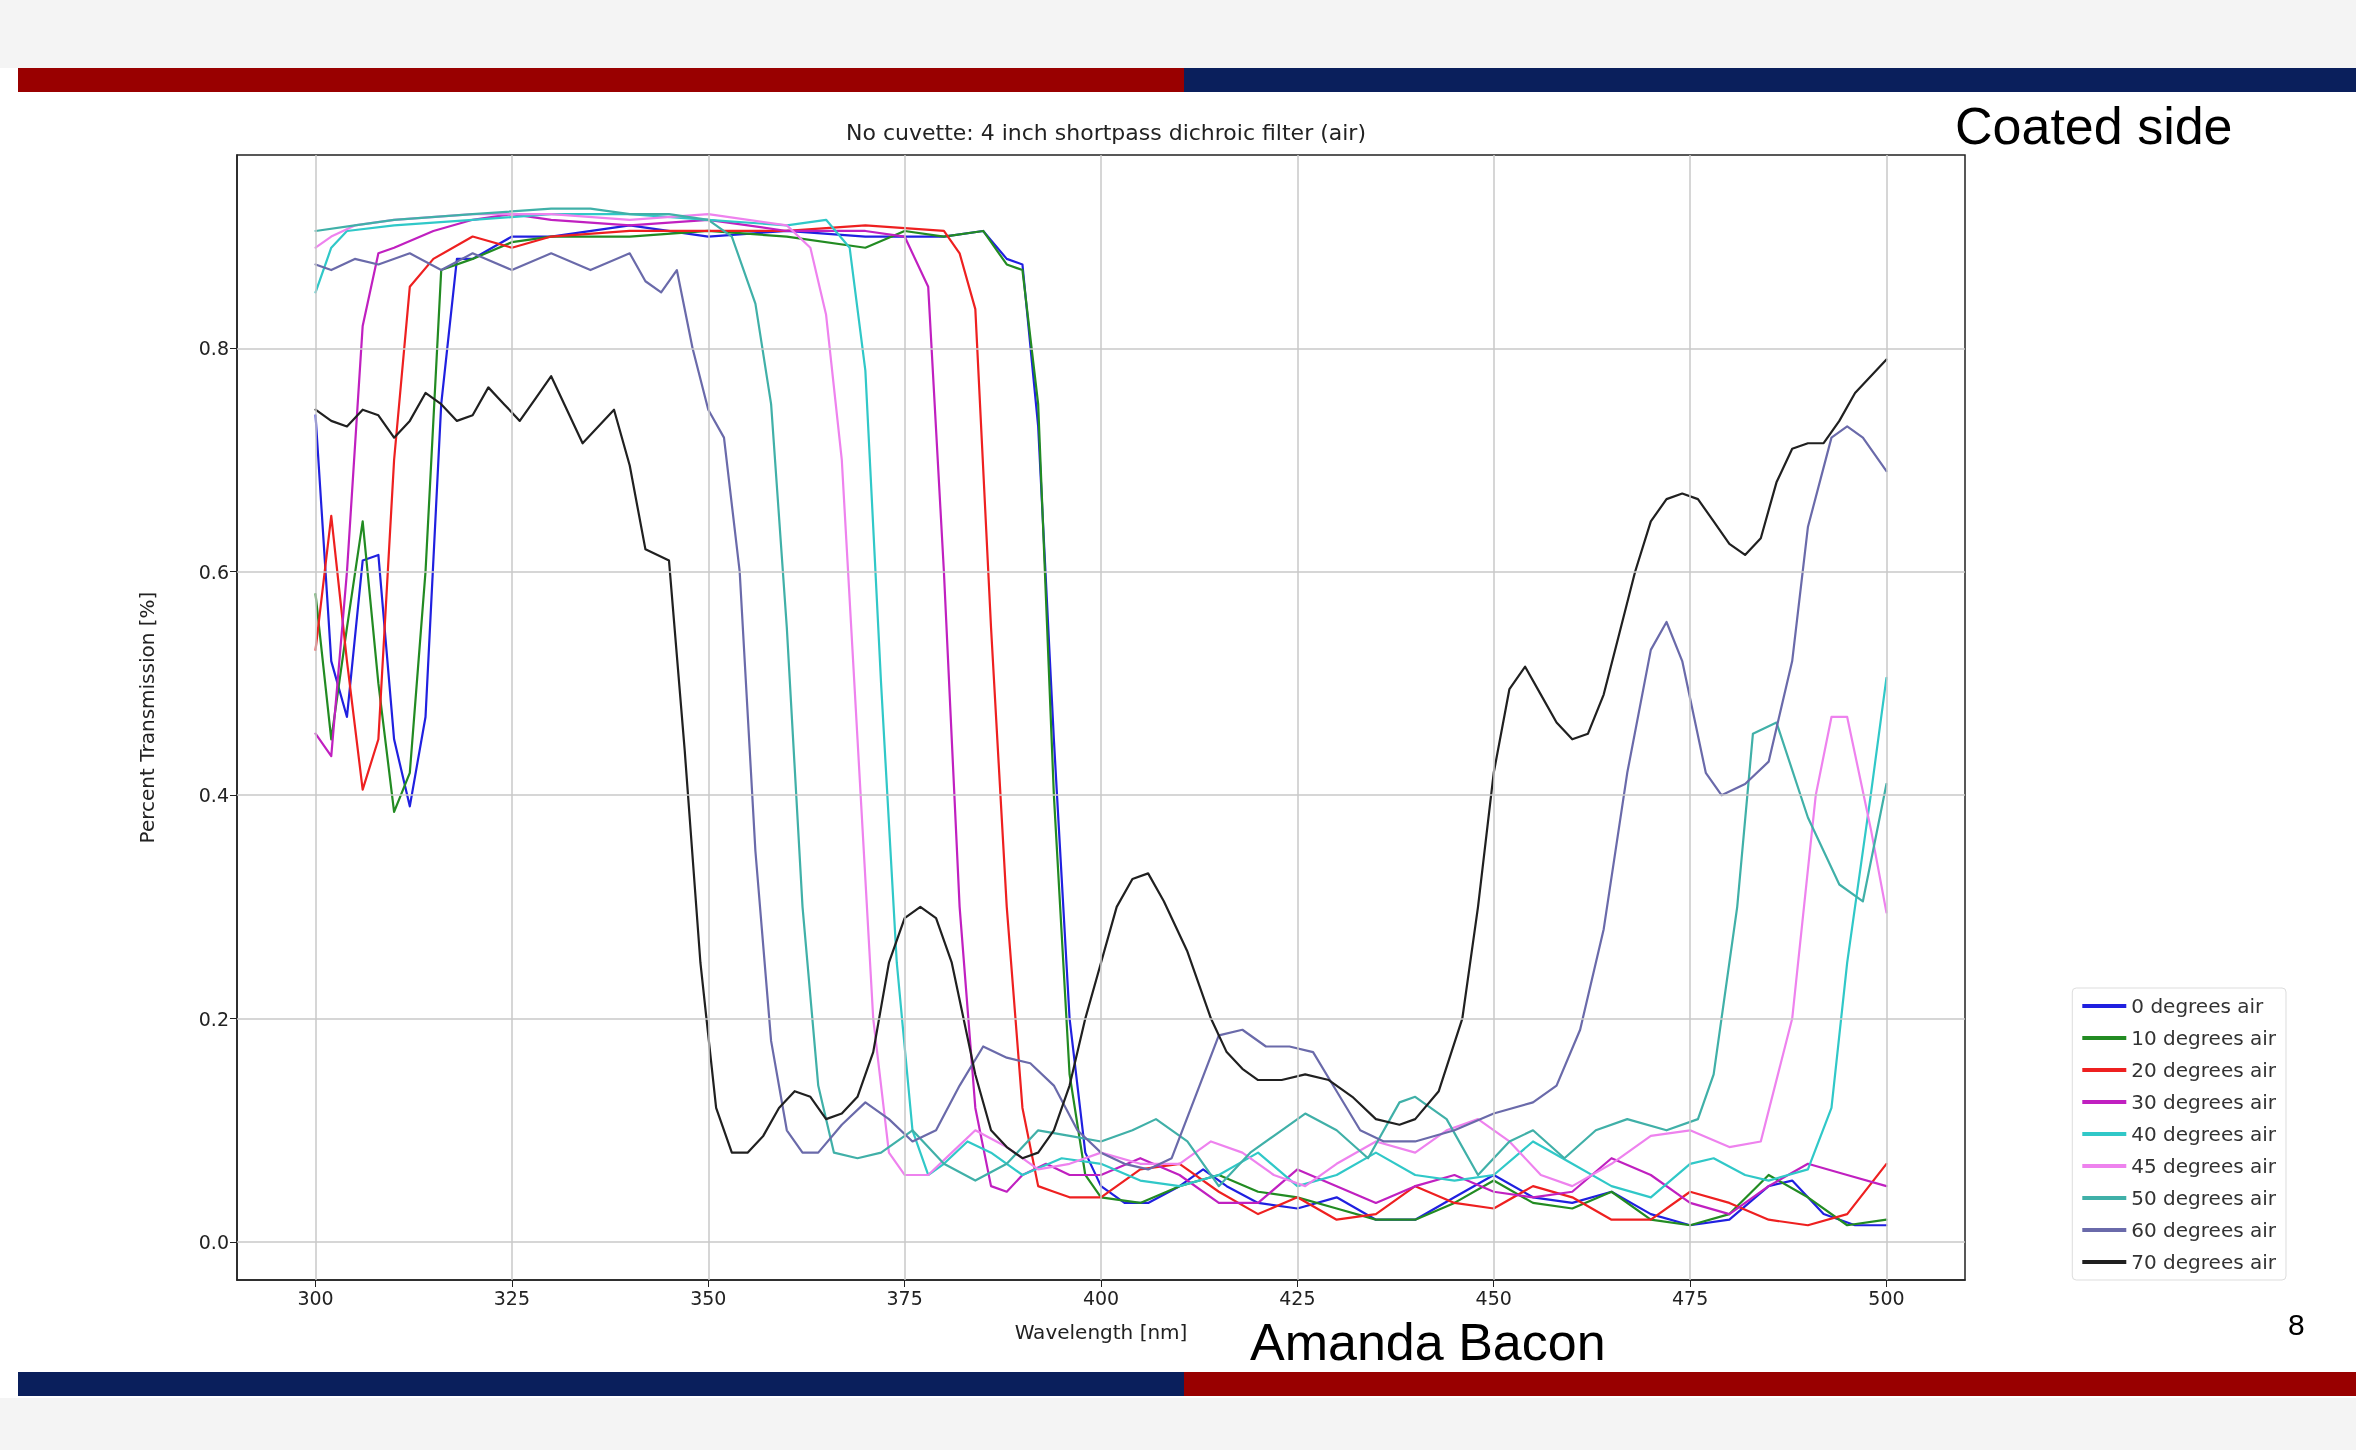 This screenshot has width=2356, height=1450. What do you see at coordinates (2204, 1038) in the screenshot?
I see `legend-label: 10 degrees air` at bounding box center [2204, 1038].